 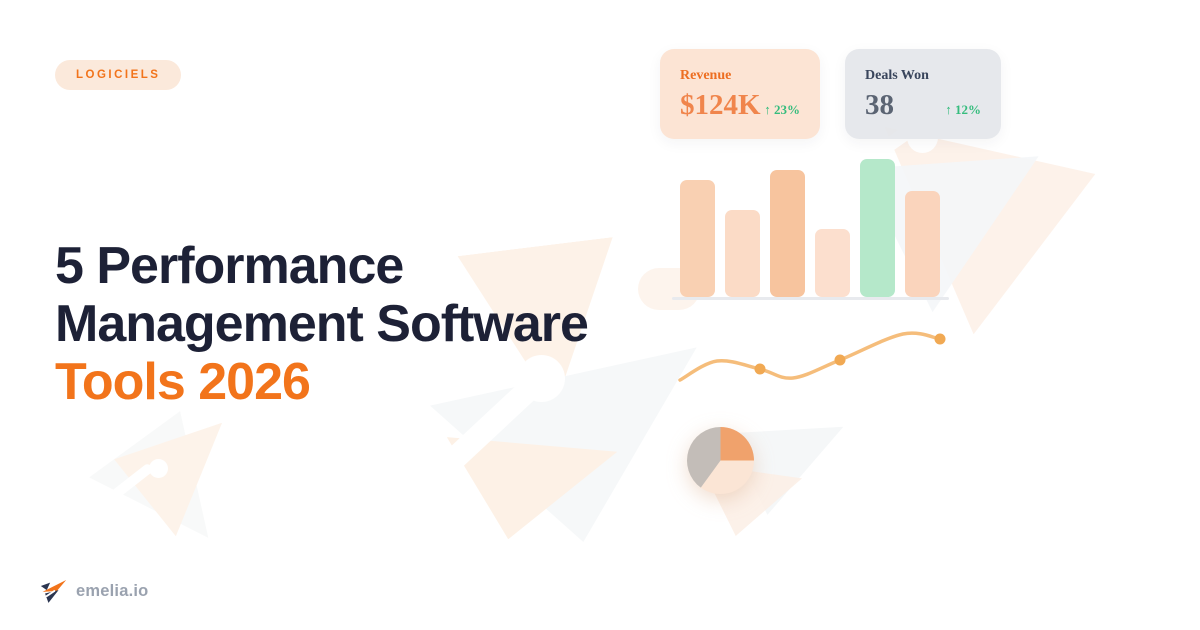 I want to click on stat-delta-revenue: ↑ 23%, so click(x=782, y=109).